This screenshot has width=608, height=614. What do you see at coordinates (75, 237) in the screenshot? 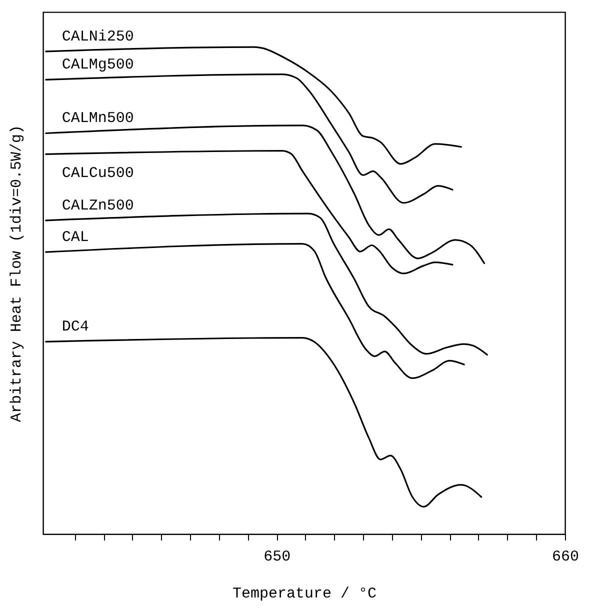
I see `series-label: CAL` at bounding box center [75, 237].